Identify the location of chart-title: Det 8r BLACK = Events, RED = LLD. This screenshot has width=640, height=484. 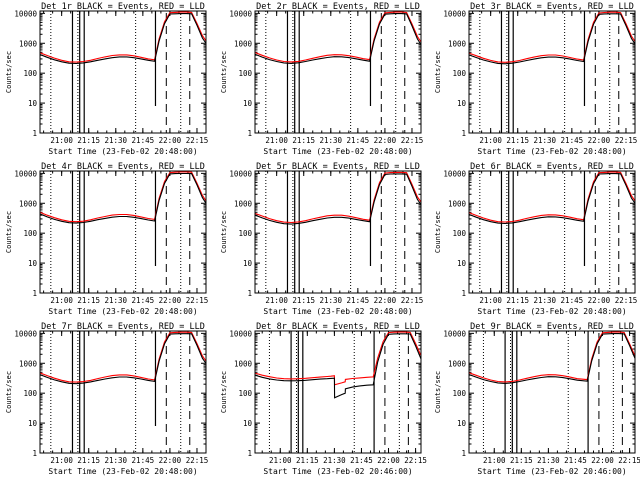
(338, 327).